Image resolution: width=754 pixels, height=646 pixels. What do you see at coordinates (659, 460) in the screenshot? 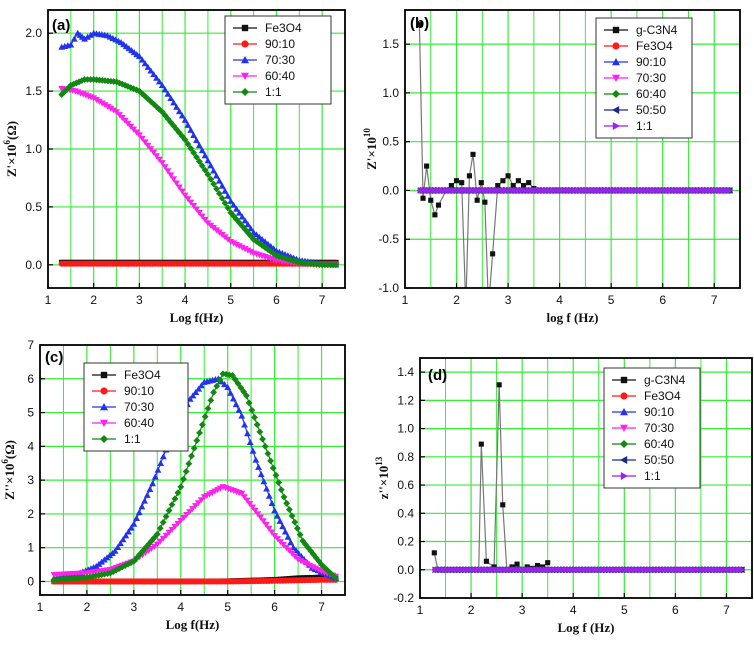
I see `legend-label: 50:50` at bounding box center [659, 460].